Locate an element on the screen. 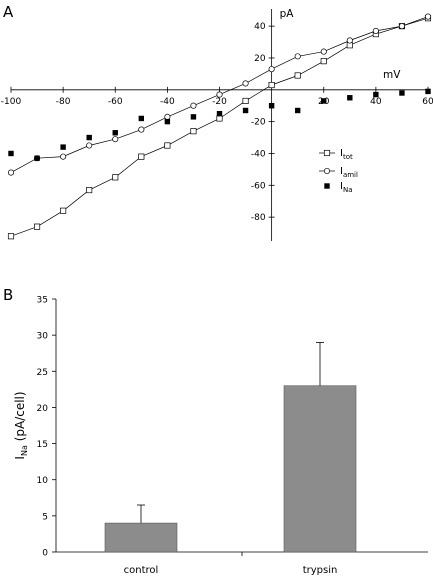  y-axis-title-unit: (pA/cell) is located at coordinates (20, 418).